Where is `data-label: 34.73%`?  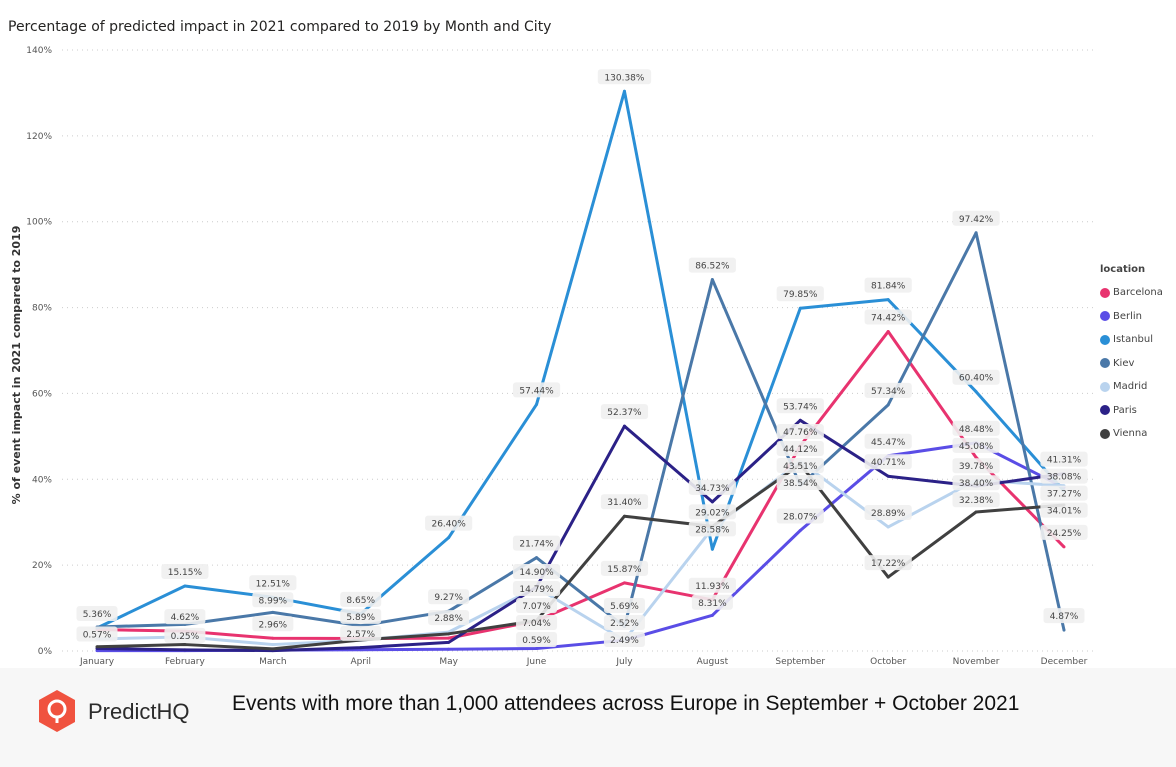
data-label: 34.73% is located at coordinates (712, 487).